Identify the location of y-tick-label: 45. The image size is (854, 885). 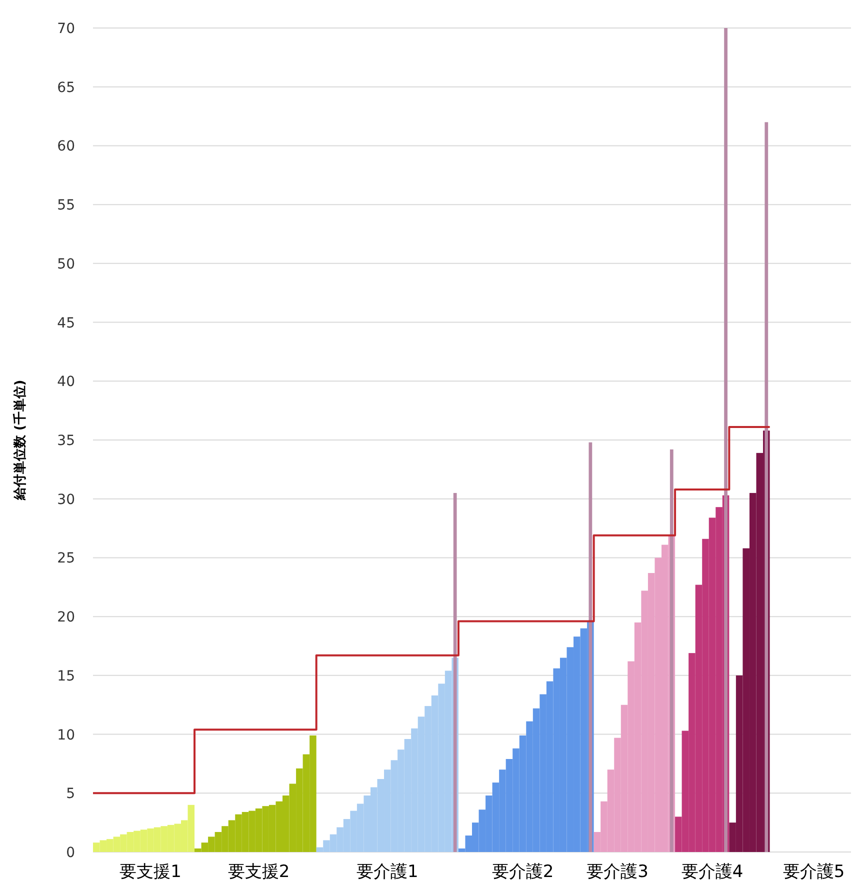
(66, 323).